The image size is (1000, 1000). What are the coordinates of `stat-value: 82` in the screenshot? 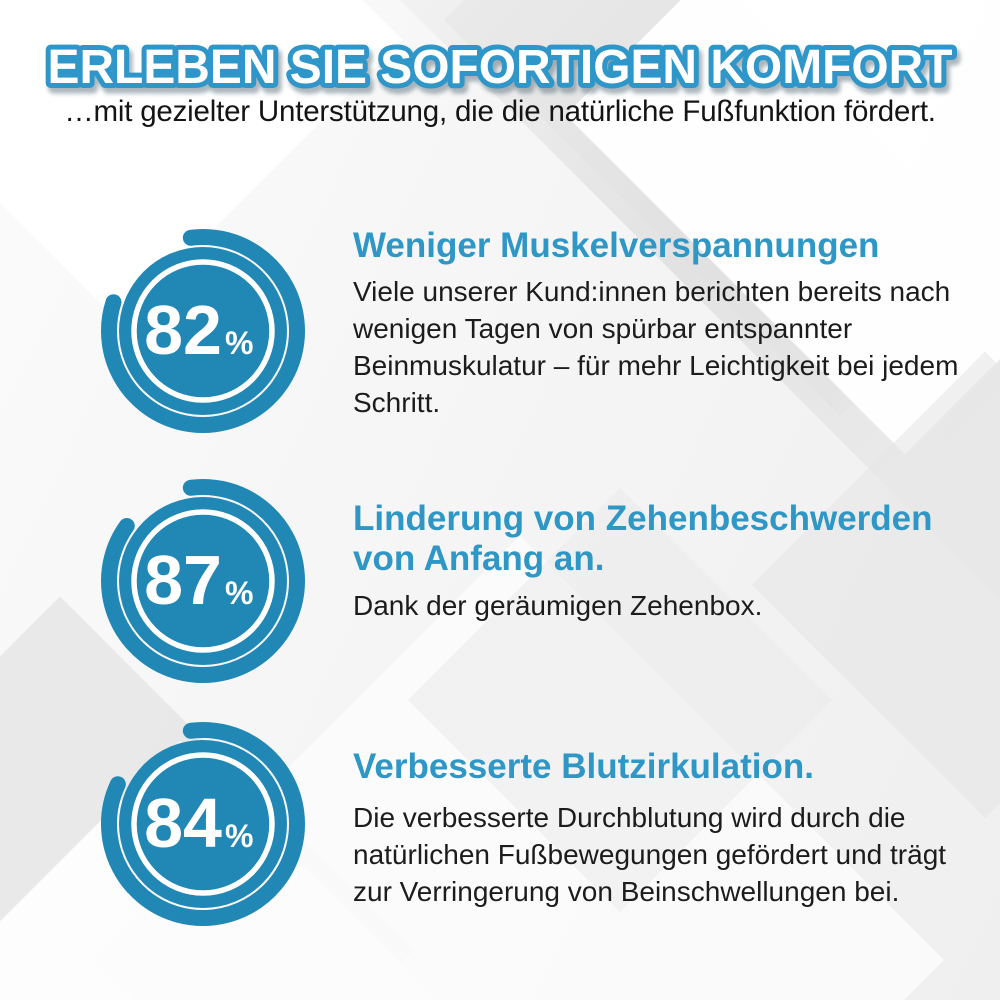 It's located at (183, 330).